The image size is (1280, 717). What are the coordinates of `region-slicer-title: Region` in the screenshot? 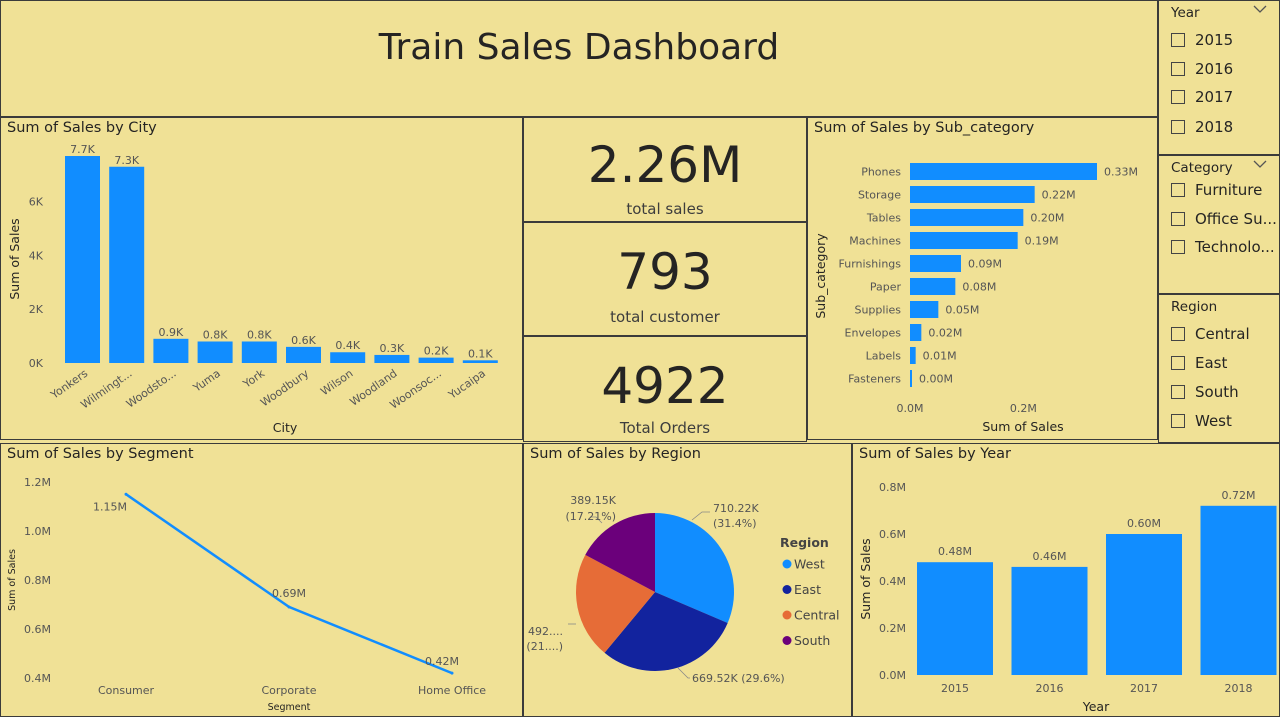 It's located at (1194, 307).